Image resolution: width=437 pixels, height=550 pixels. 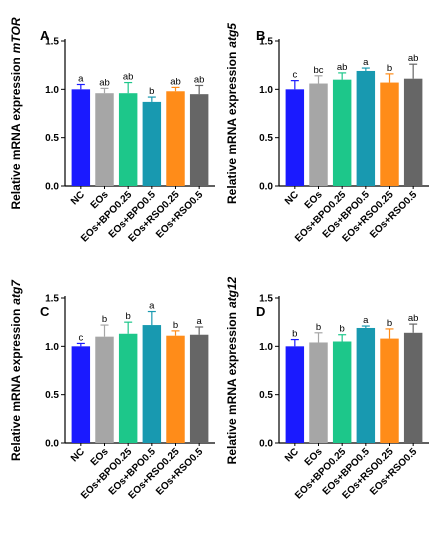 I want to click on significance-label: bc, so click(x=318, y=70).